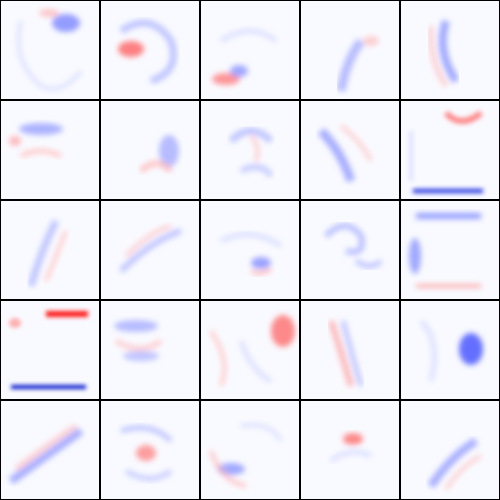 Image resolution: width=500 pixels, height=500 pixels. I want to click on filter-r4-c4, so click(350, 350).